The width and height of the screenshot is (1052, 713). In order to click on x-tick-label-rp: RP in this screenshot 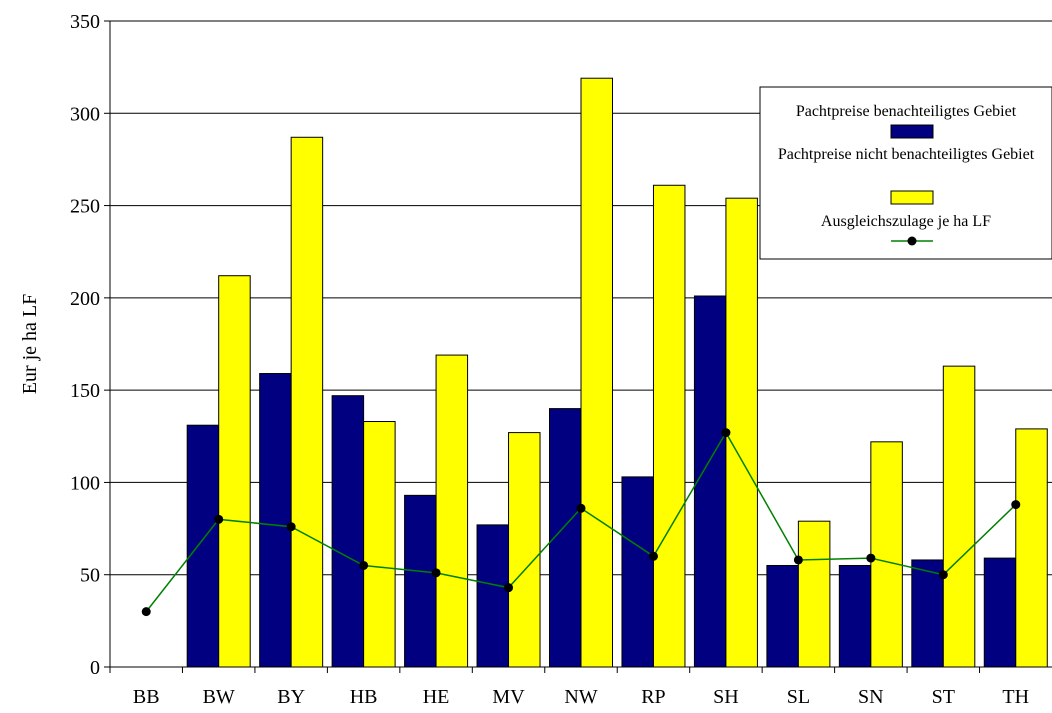, I will do `click(653, 697)`.